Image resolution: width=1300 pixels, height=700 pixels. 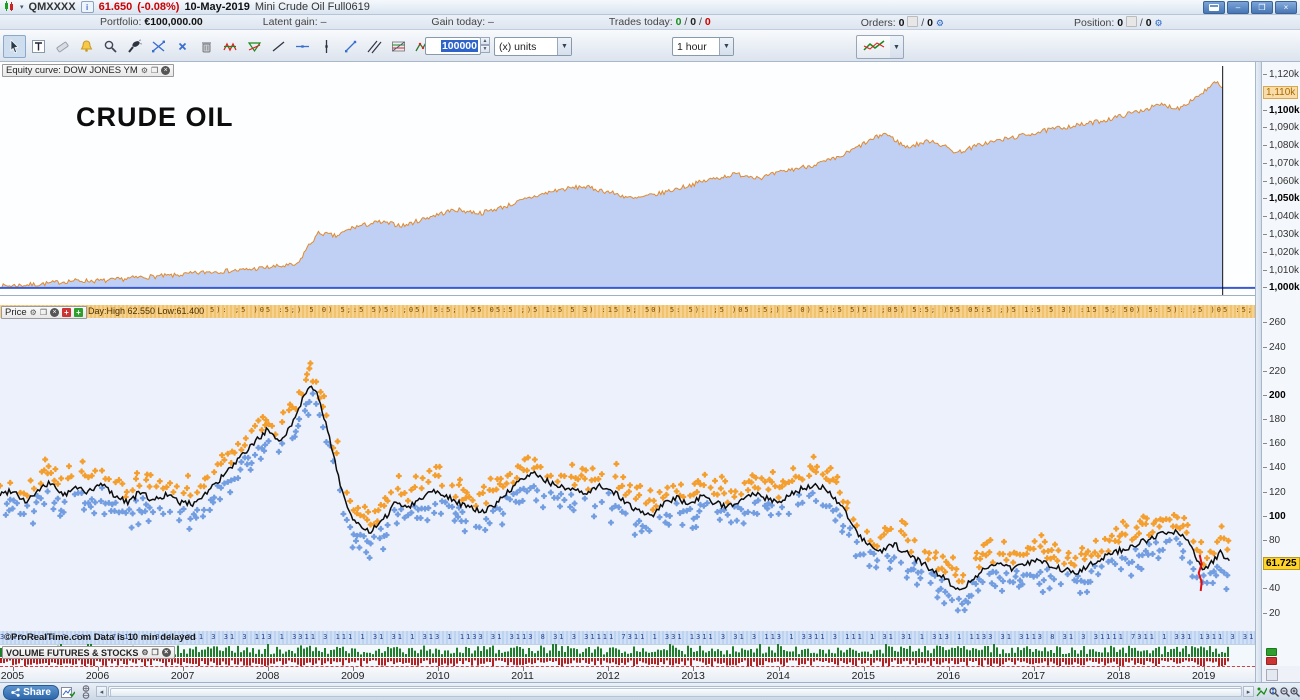 What do you see at coordinates (78, 312) in the screenshot?
I see `add-indicator-icon: +` at bounding box center [78, 312].